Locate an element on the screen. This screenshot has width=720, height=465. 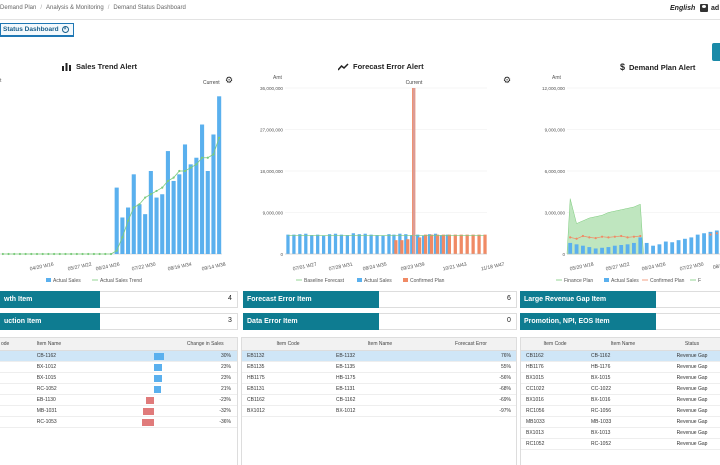
close-icon: × is located at coordinates (65, 29).